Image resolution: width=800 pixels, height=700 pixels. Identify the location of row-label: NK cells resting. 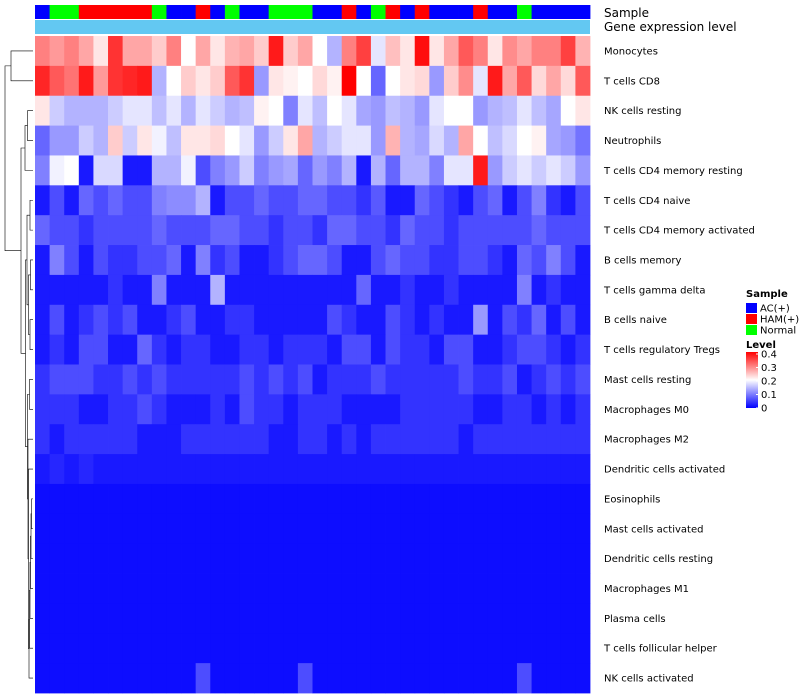
(642, 111).